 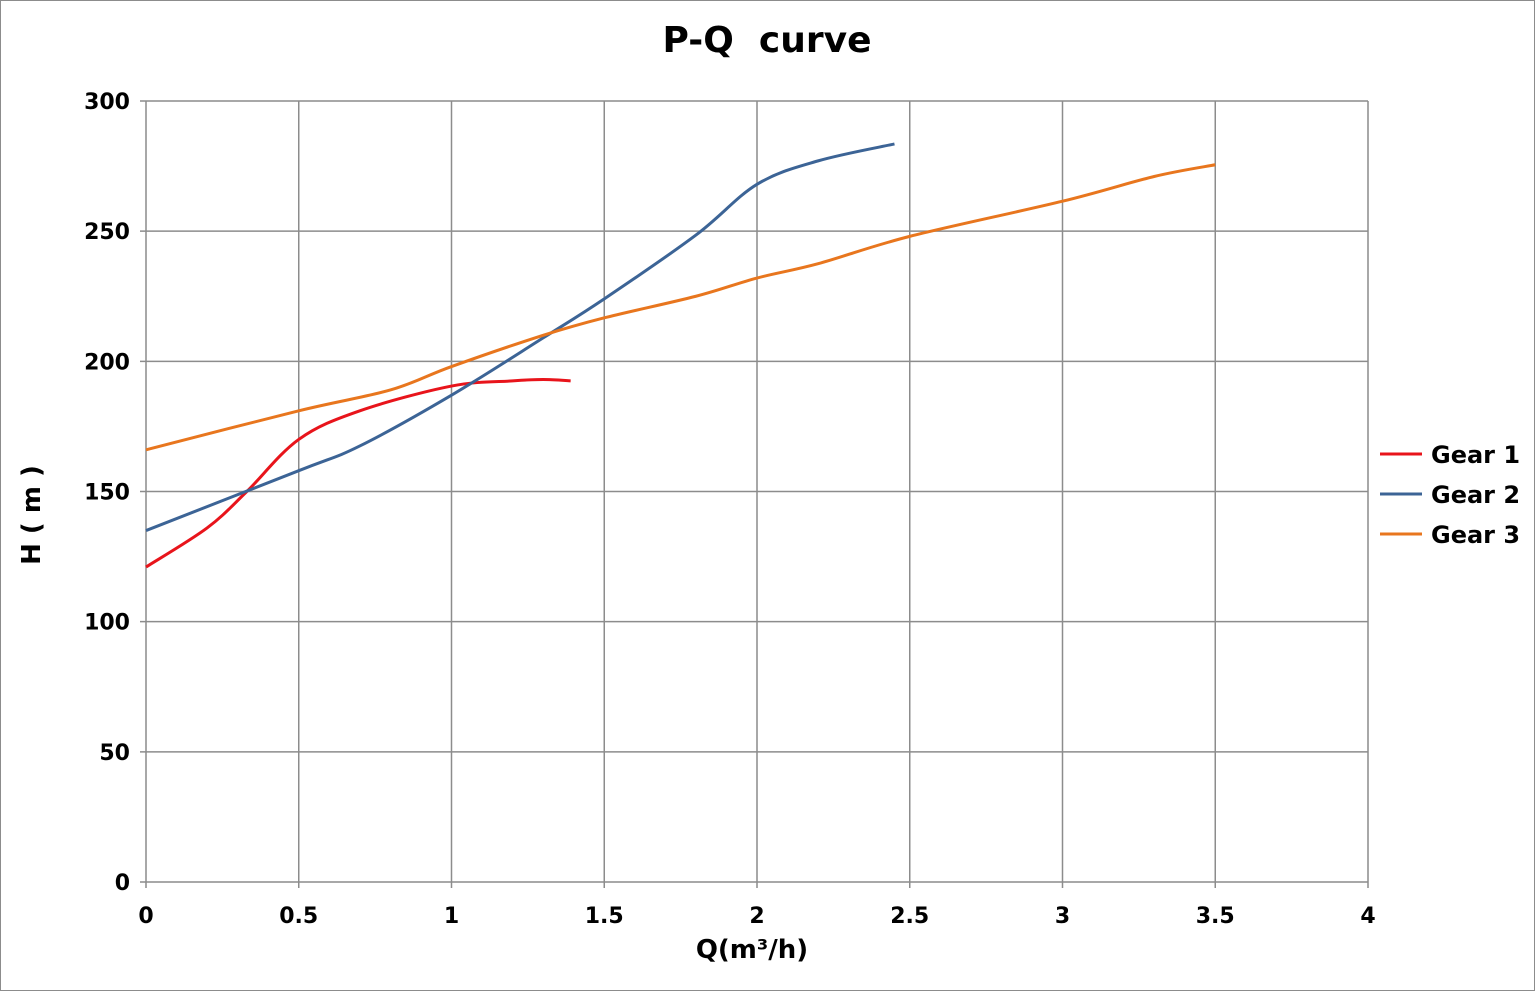 What do you see at coordinates (1367, 916) in the screenshot?
I see `x-tick-label: 4` at bounding box center [1367, 916].